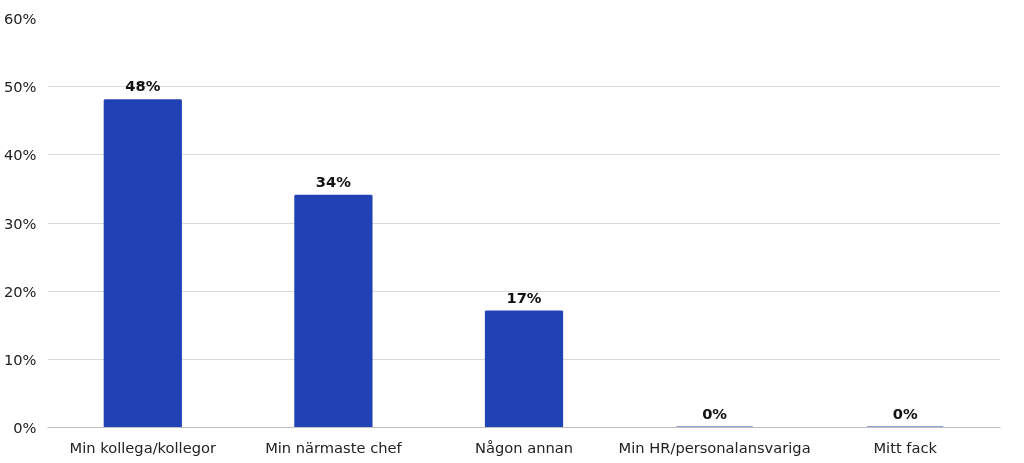  I want to click on y-tick-label: 10%, so click(20, 359).